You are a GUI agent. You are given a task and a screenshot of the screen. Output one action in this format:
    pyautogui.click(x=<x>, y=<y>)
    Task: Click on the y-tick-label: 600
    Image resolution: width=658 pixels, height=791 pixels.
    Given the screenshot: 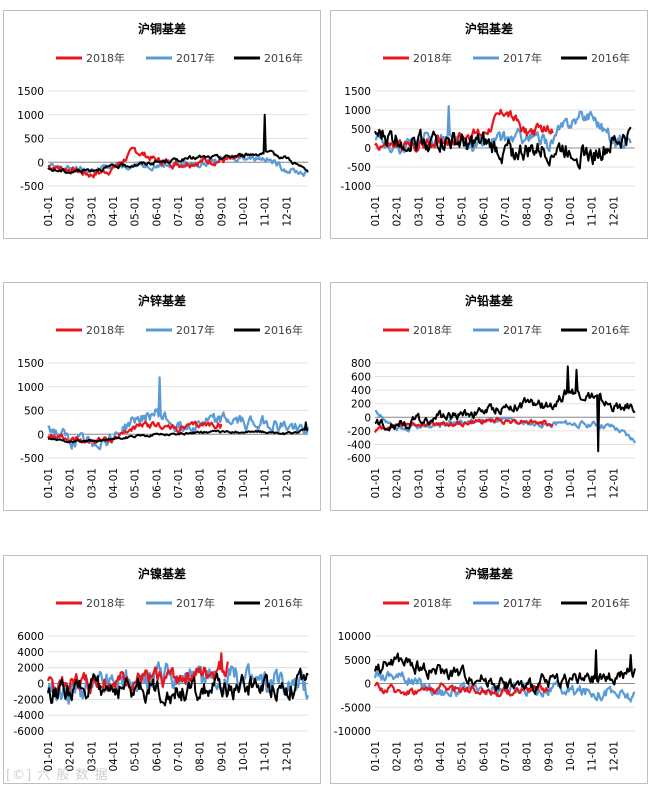 What is the action you would take?
    pyautogui.click(x=361, y=378)
    